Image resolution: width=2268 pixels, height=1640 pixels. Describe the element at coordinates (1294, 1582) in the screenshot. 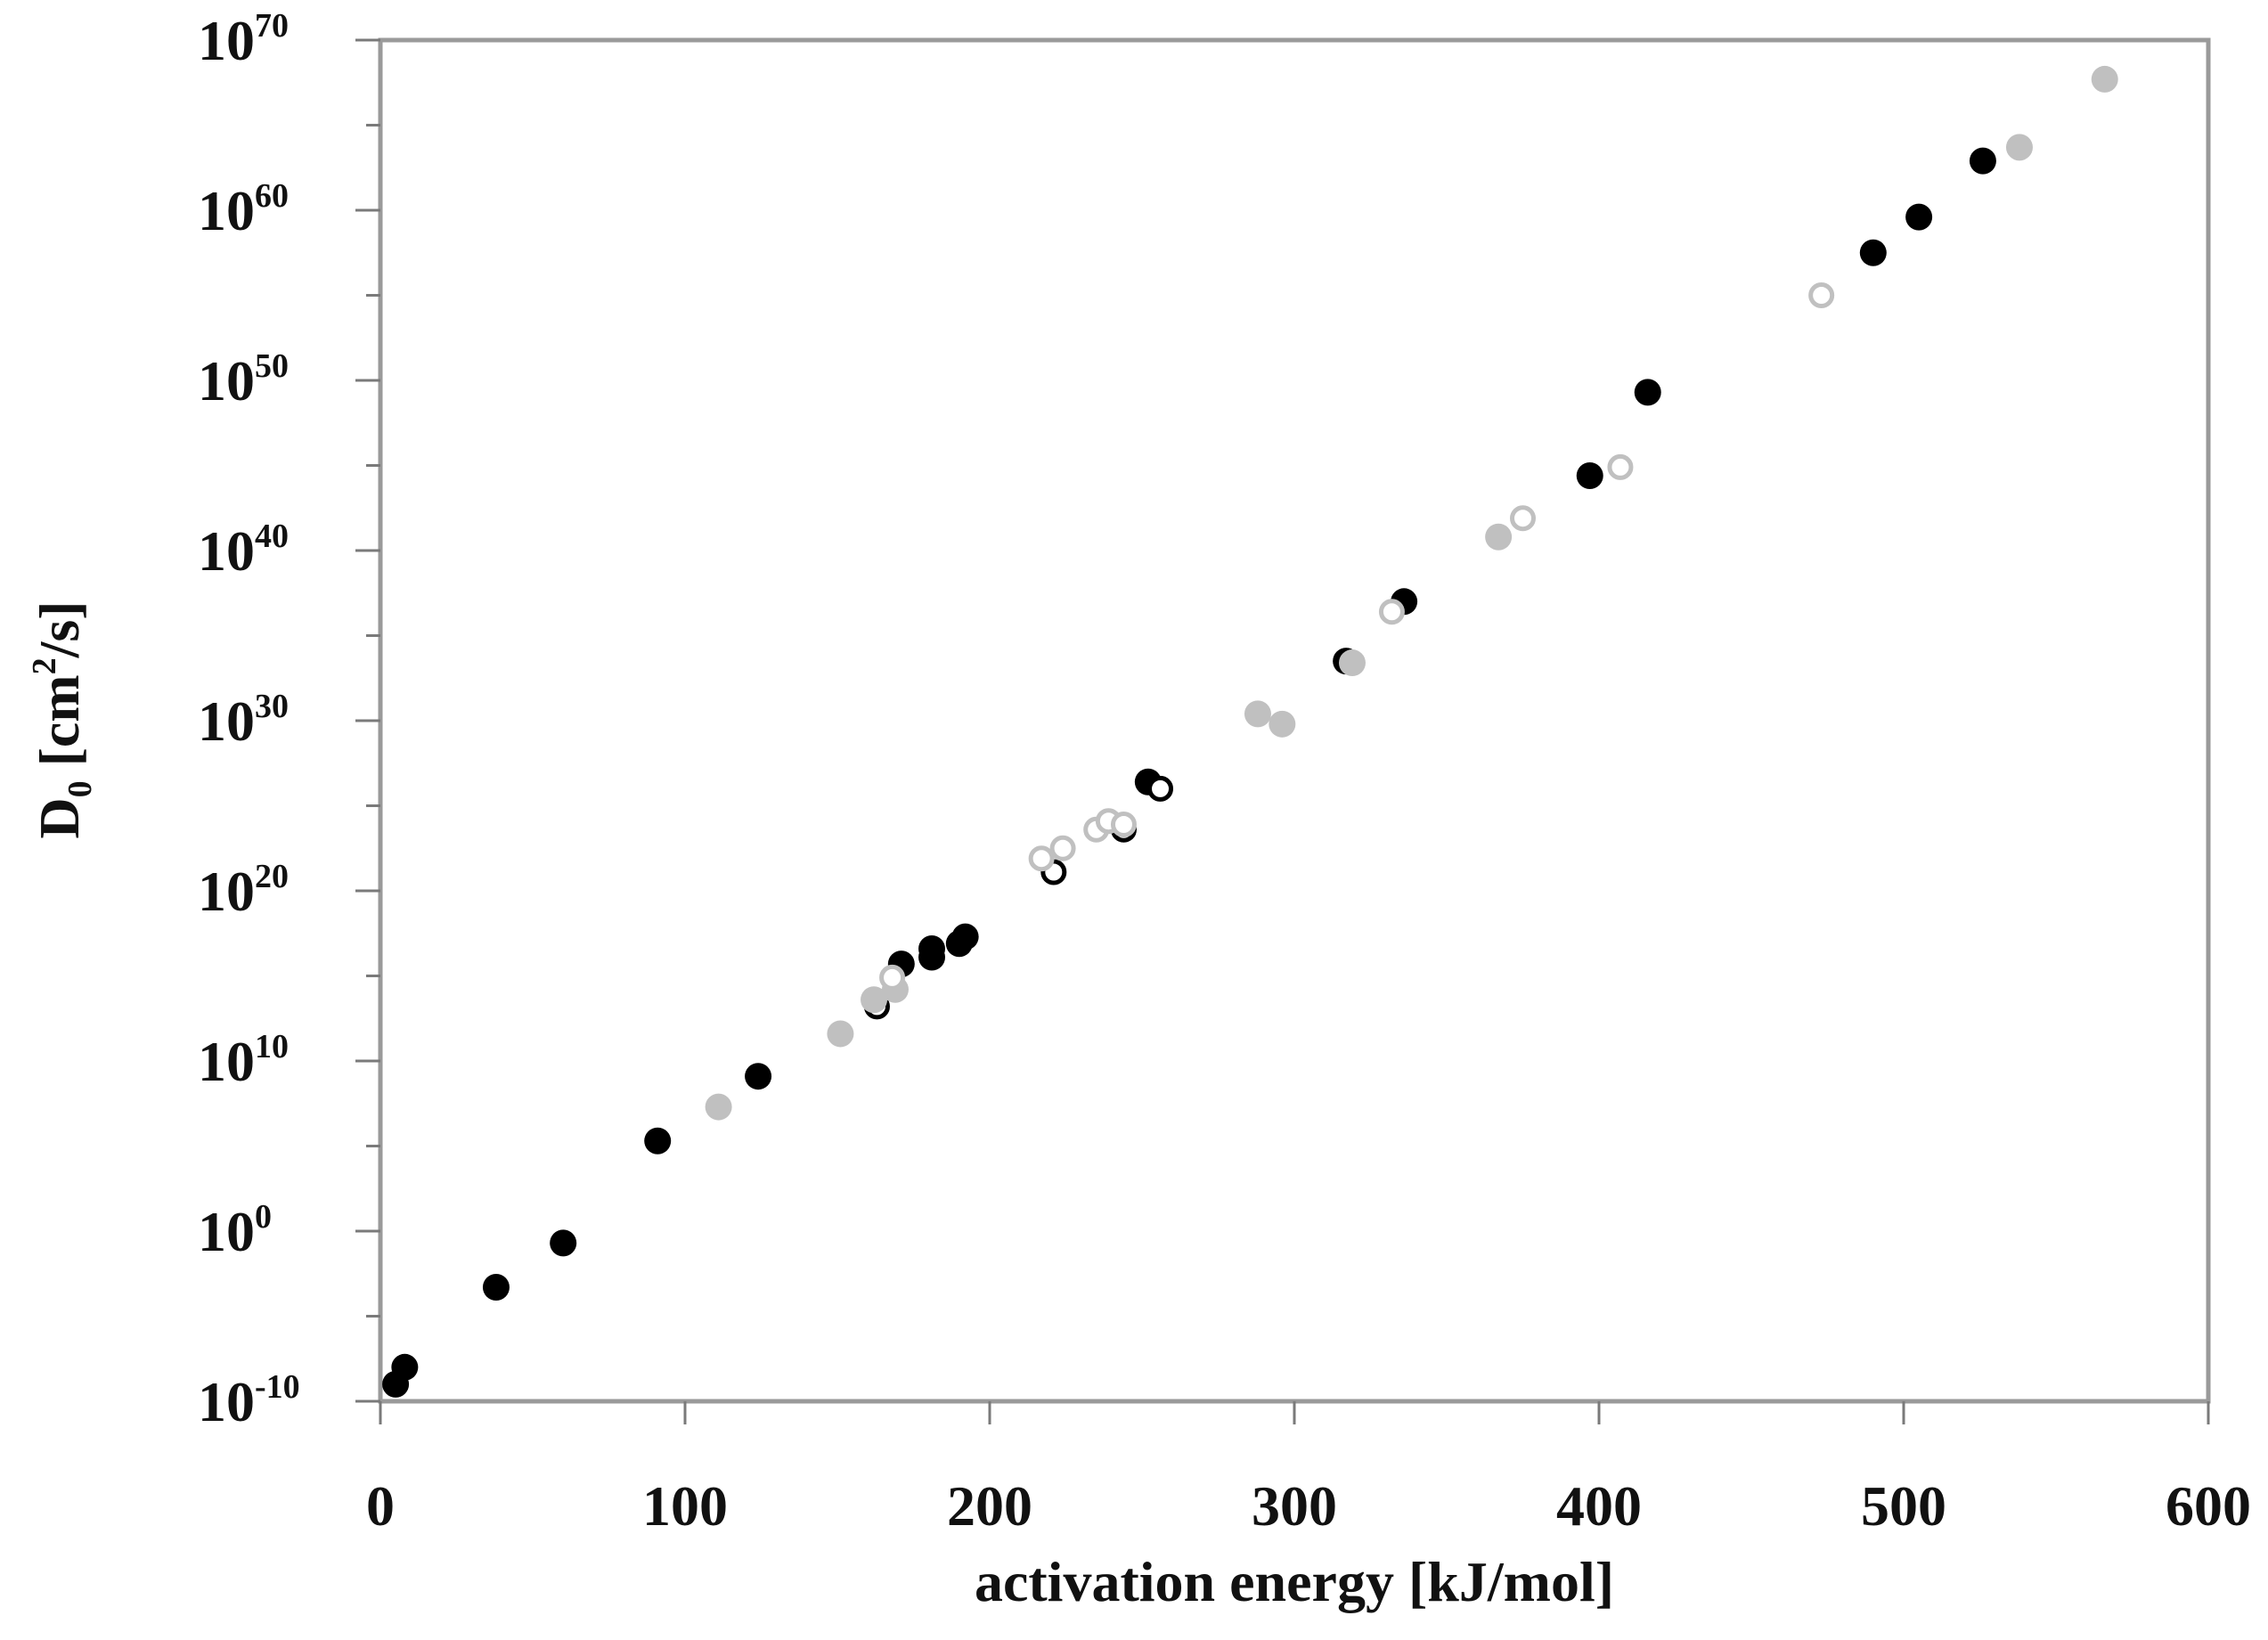

I see `x-axis-title: activation energy [kJ/mol]` at that location.